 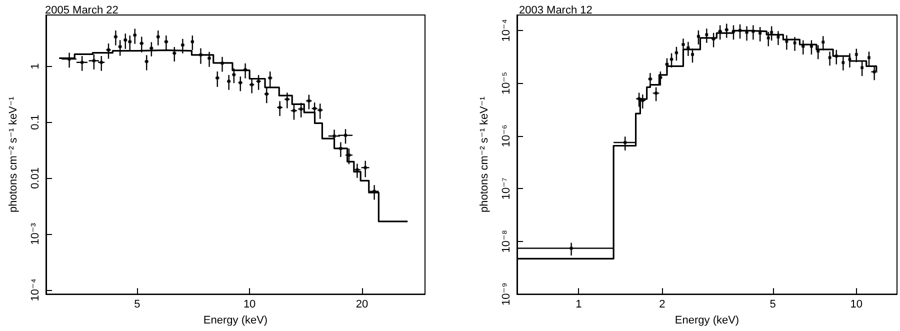 What do you see at coordinates (36, 233) in the screenshot?
I see `y-tick-label: 10⁻³` at bounding box center [36, 233].